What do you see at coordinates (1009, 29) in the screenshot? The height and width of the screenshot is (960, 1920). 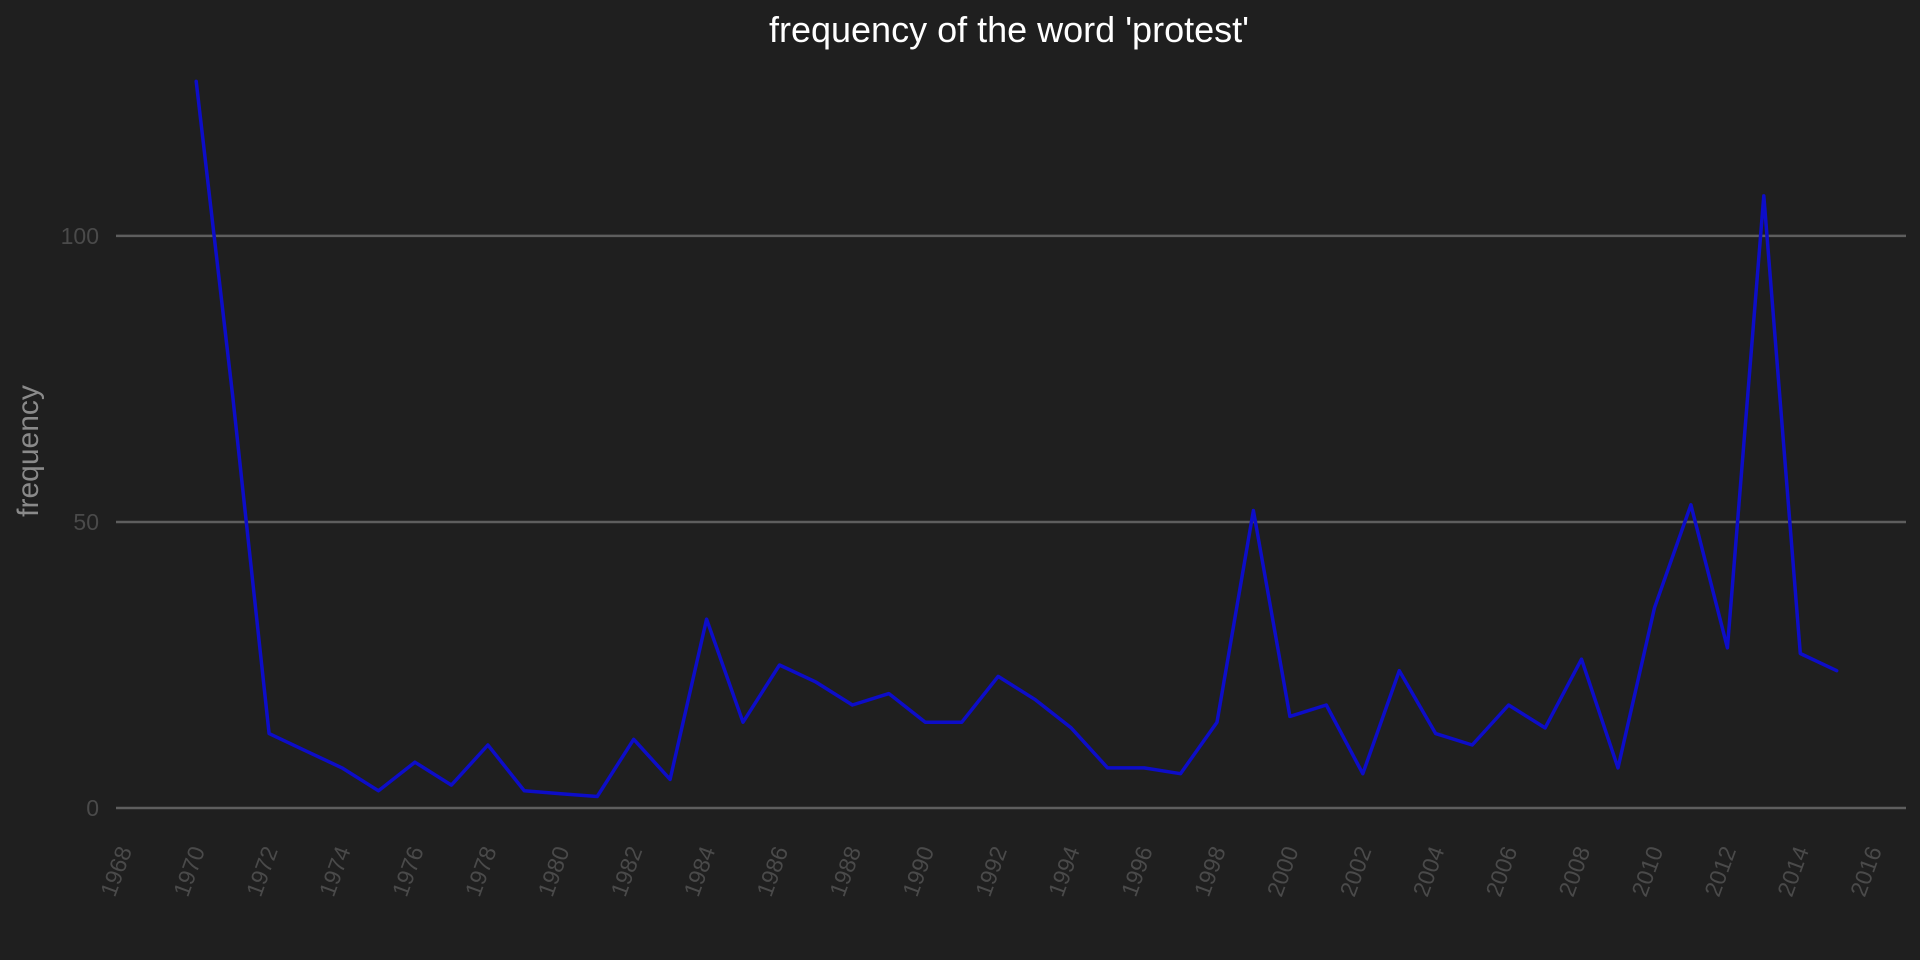 I see `chart-title: frequency of the word 'protest'` at bounding box center [1009, 29].